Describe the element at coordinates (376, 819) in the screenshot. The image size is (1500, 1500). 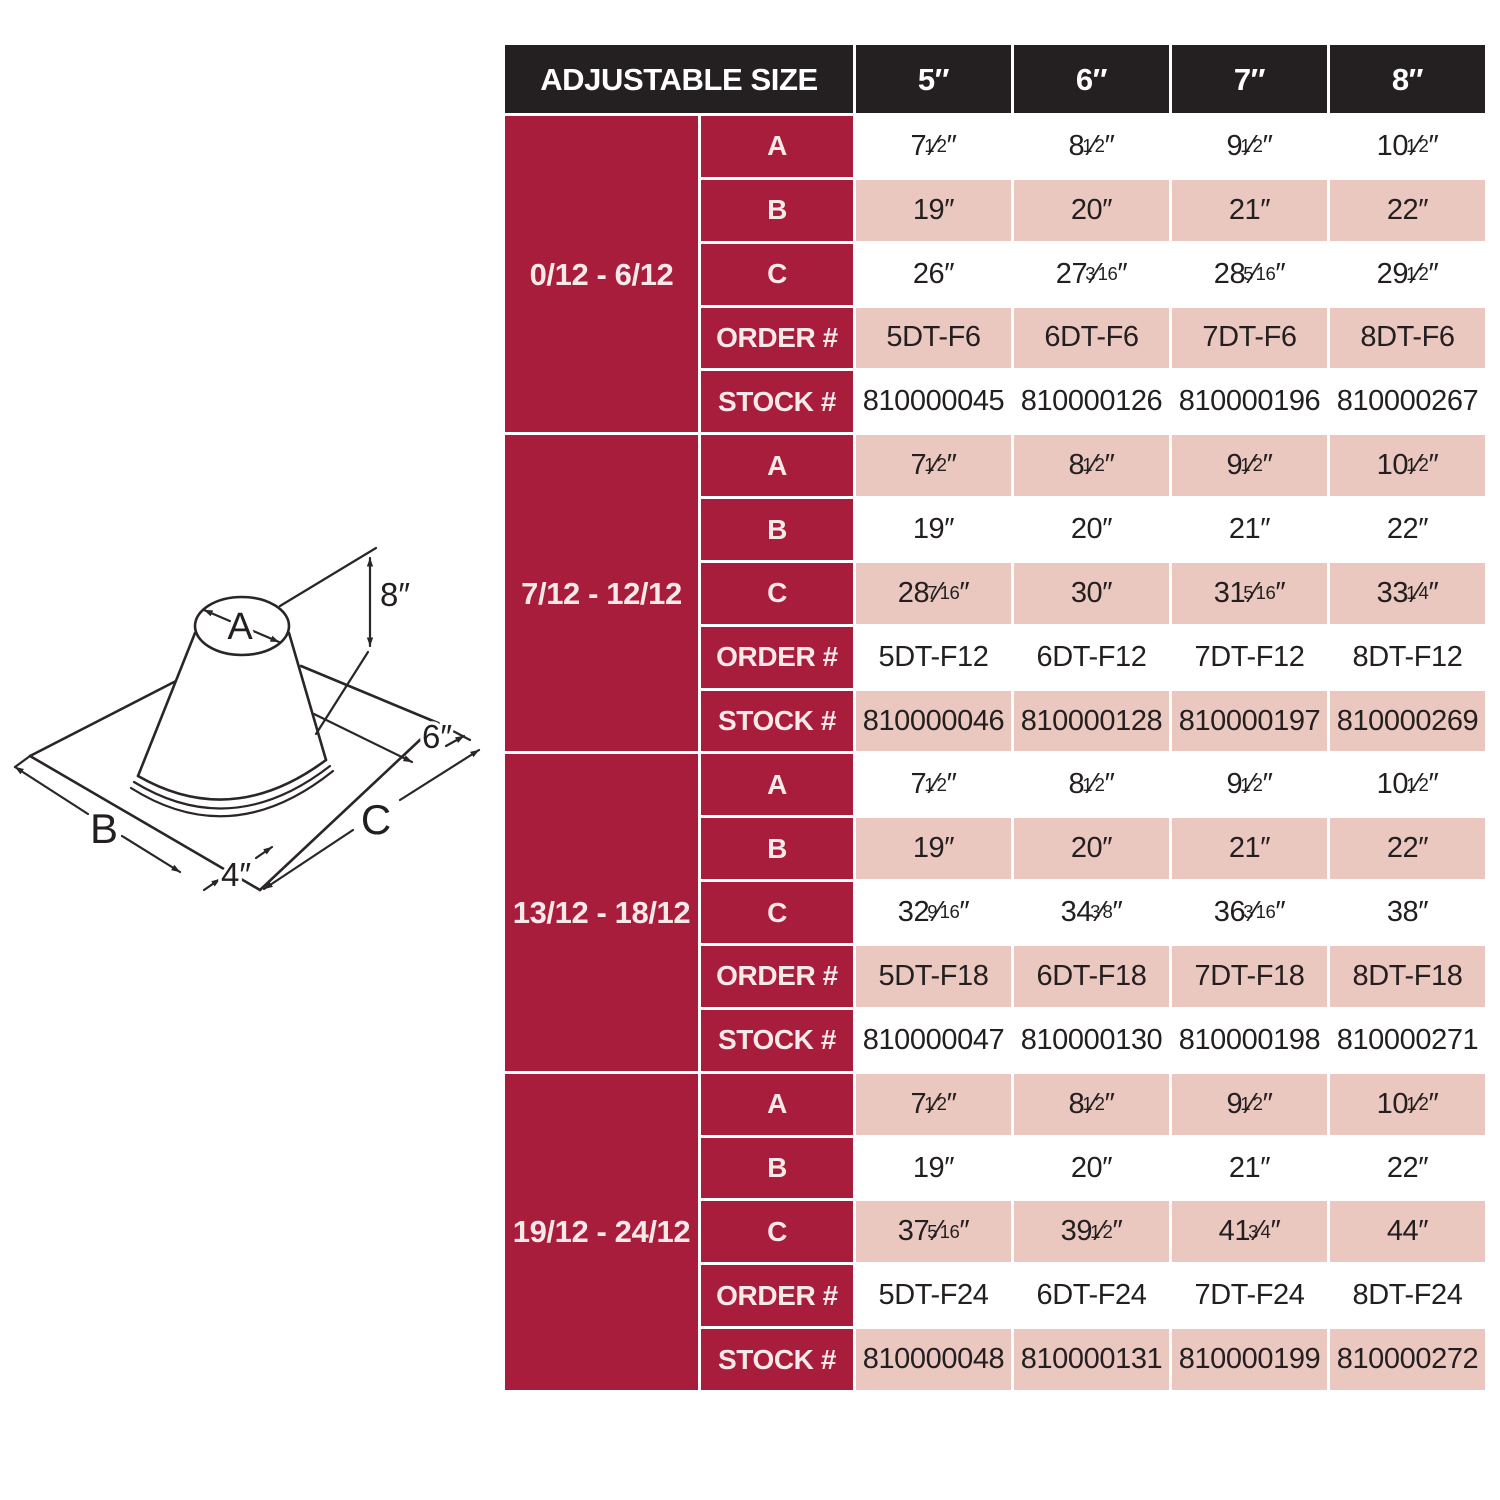
I see `dimension-c-label: C` at that location.